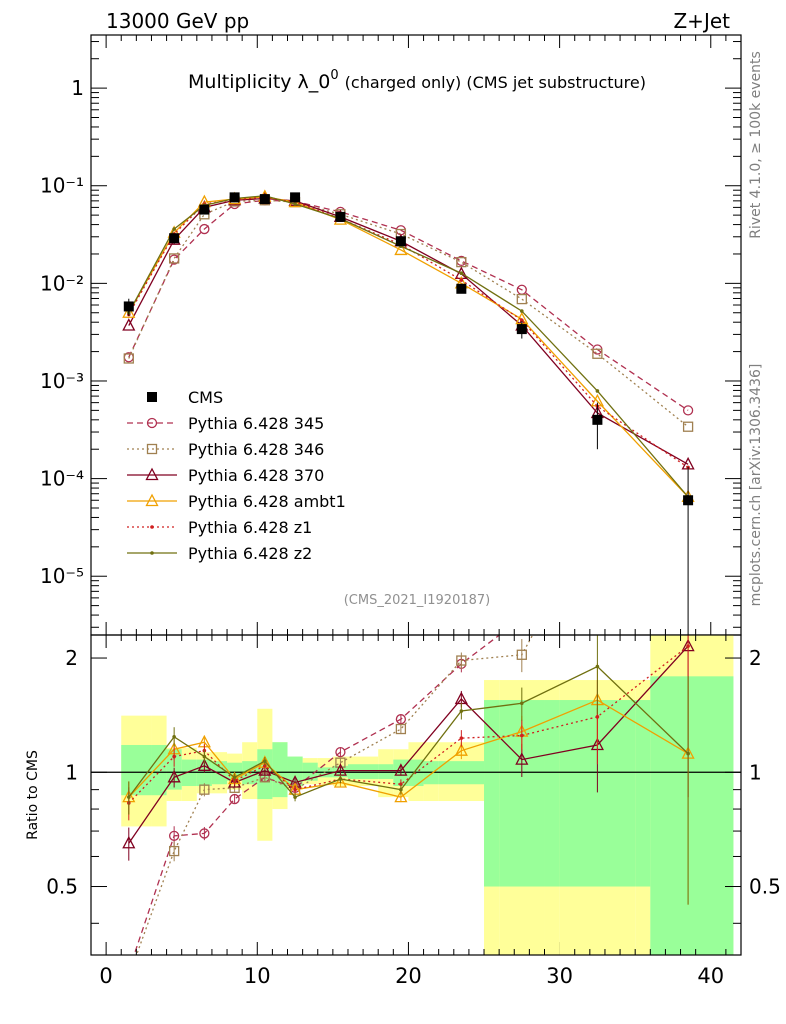  Describe the element at coordinates (177, 21) in the screenshot. I see `header-left: 13000 GeV pp` at that location.